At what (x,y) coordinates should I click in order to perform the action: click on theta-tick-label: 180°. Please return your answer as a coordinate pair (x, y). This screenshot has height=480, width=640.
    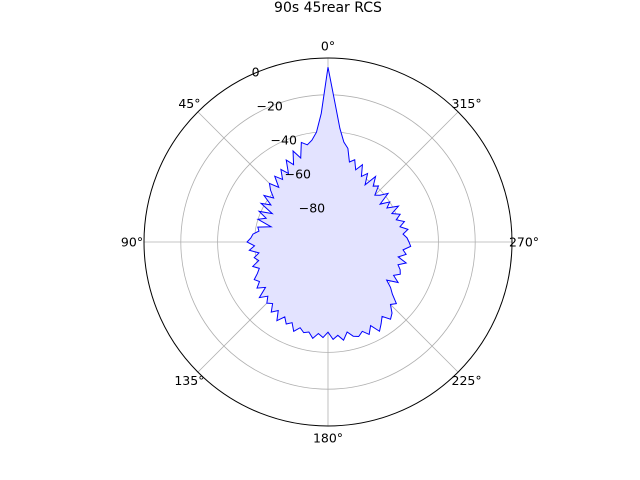
    Looking at the image, I should click on (328, 438).